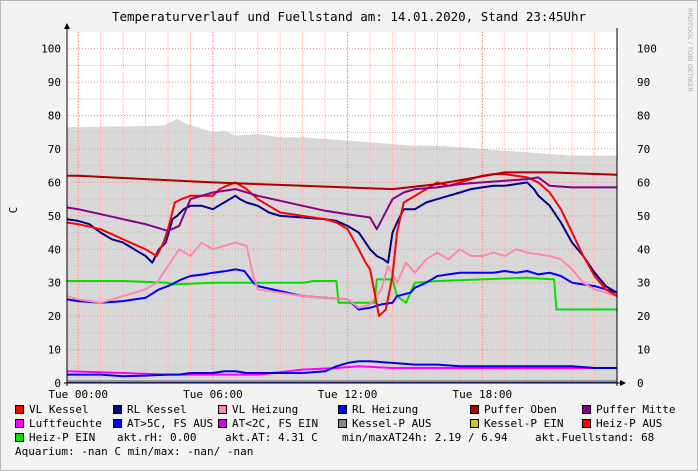 This screenshot has width=698, height=471. What do you see at coordinates (271, 437) in the screenshot?
I see `info-value: akt.AT: 4.31 C` at bounding box center [271, 437].